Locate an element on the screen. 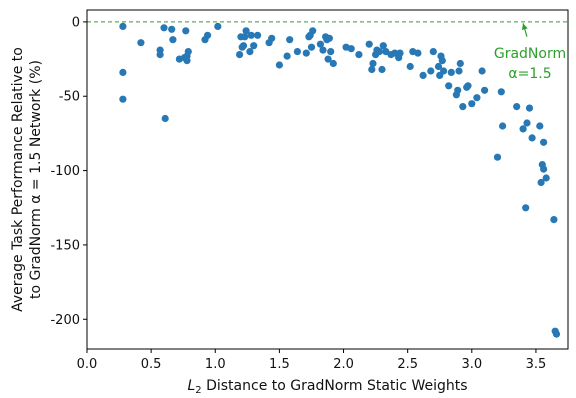  y-tick-label: -200 is located at coordinates (65, 320).